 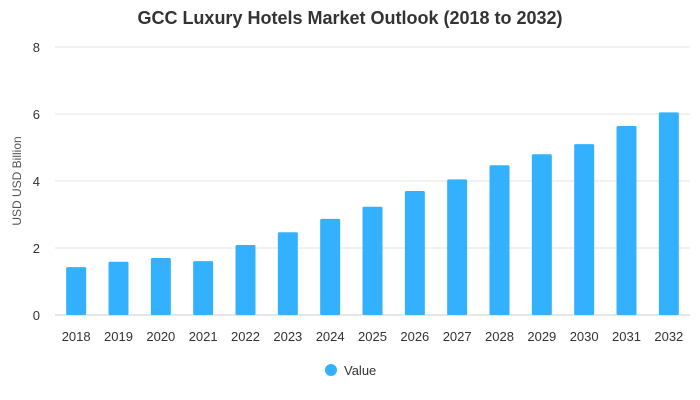 I want to click on x-tick-label: 2029, so click(x=541, y=336).